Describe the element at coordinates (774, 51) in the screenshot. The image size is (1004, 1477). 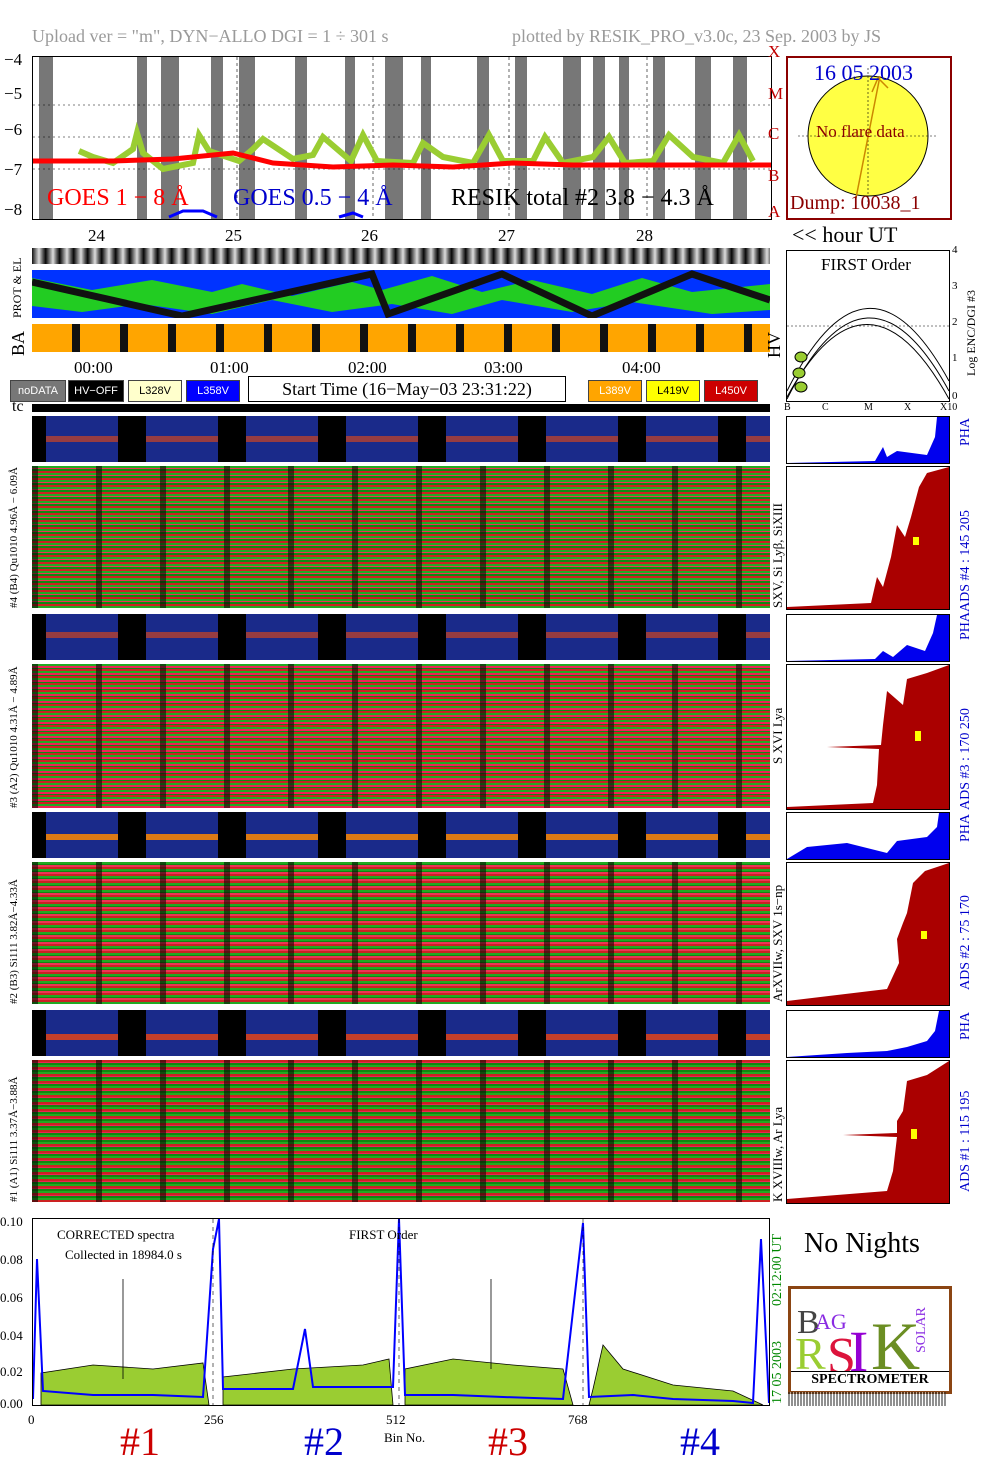
I see `goes-class: X` at that location.